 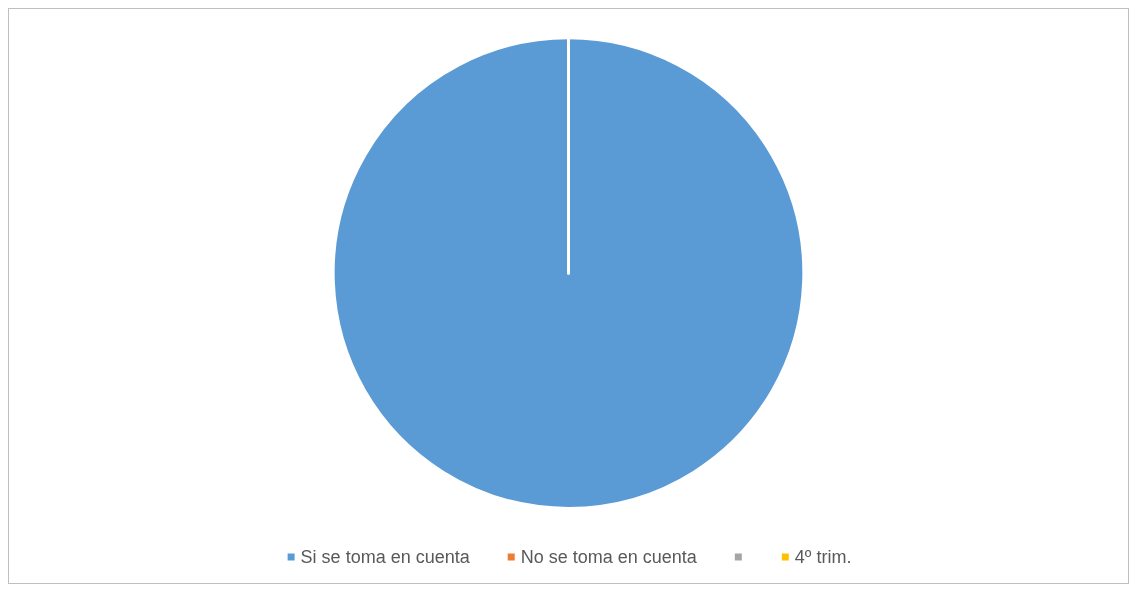 What do you see at coordinates (385, 557) in the screenshot?
I see `legend-label: Si se toma en cuenta` at bounding box center [385, 557].